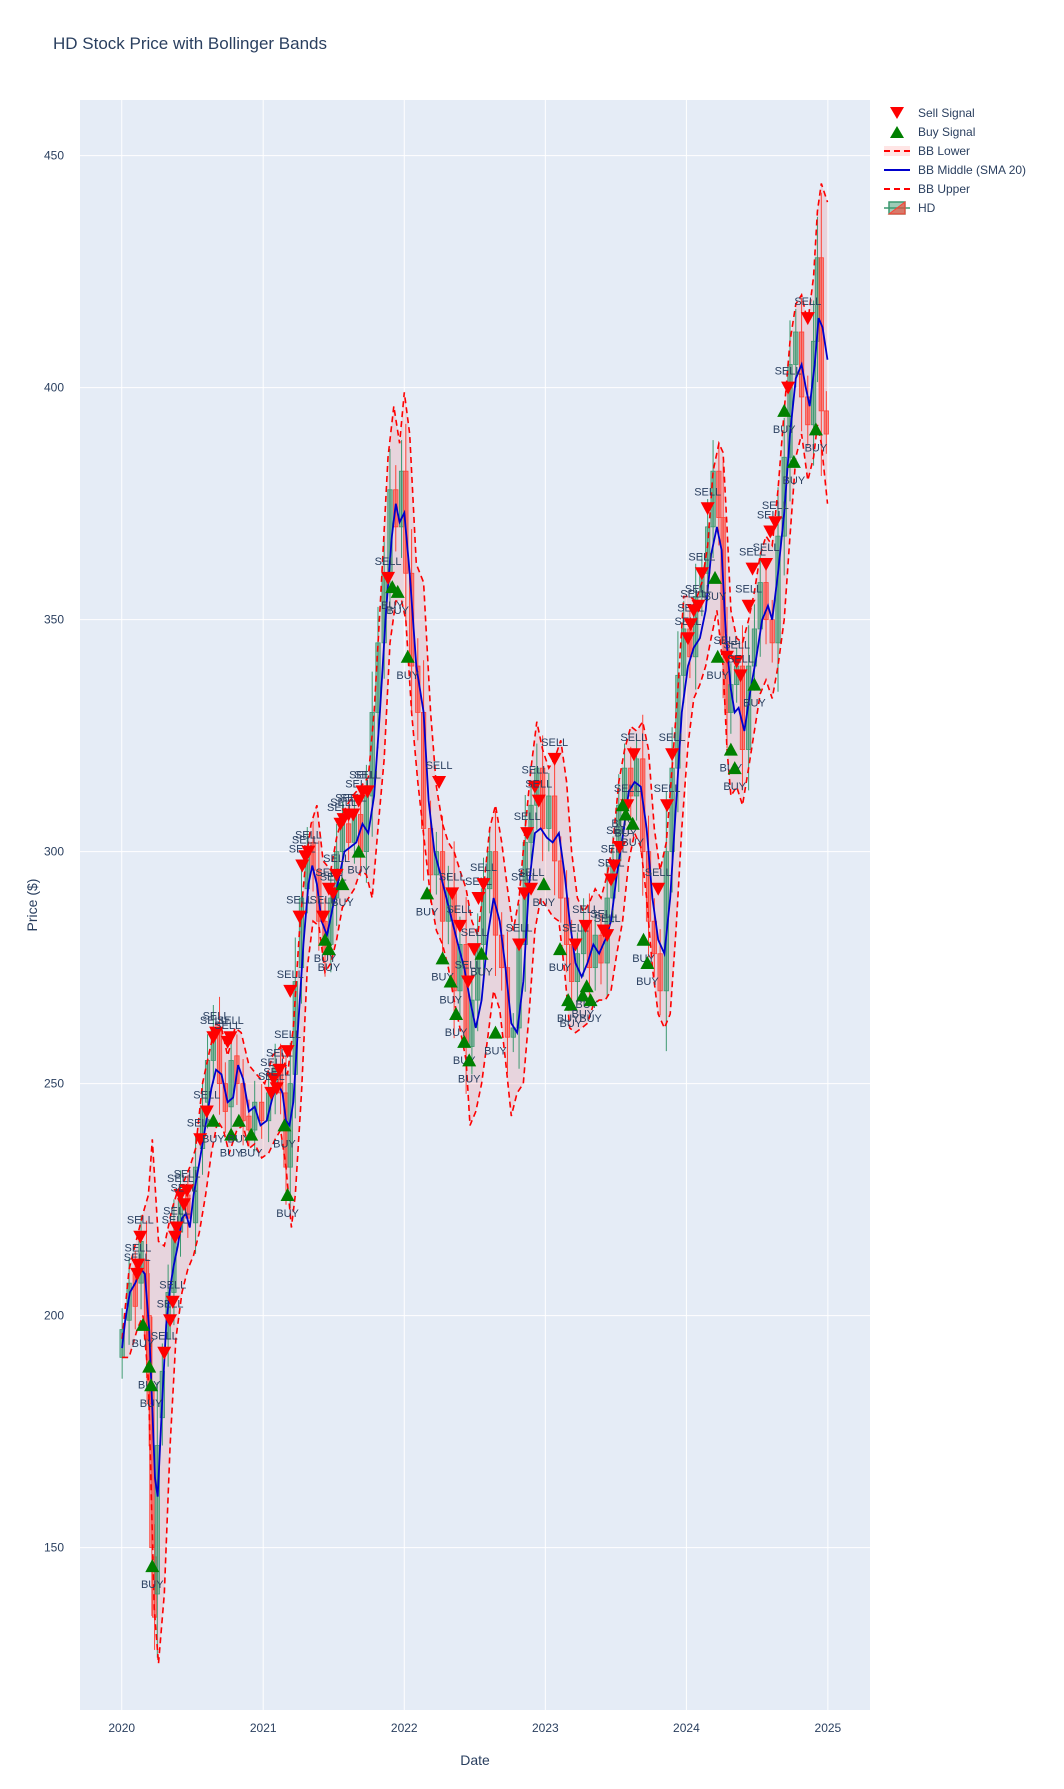  I want to click on legend-item: BB Middle (SMA 20), so click(955, 170).